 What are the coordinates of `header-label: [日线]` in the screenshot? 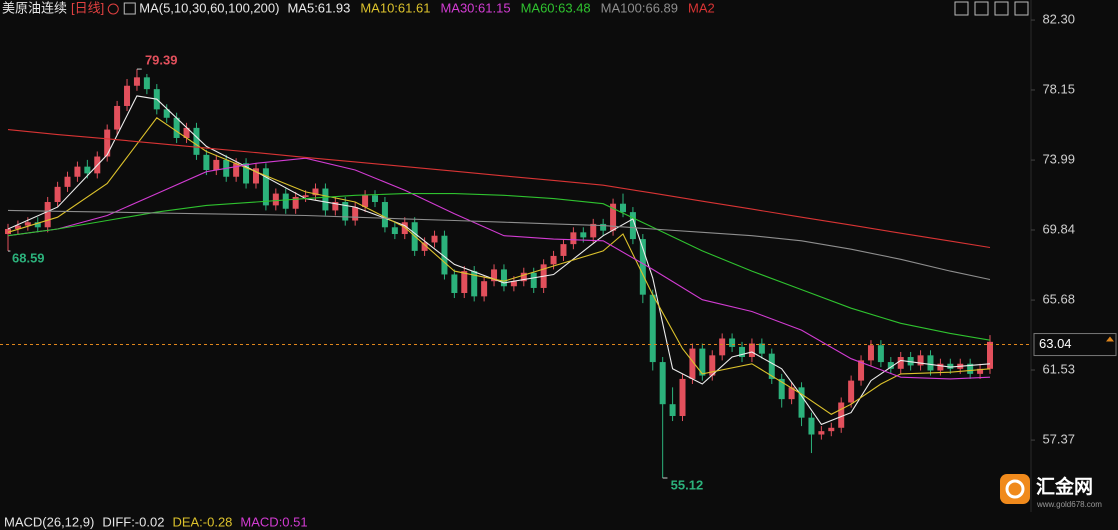 It's located at (87, 7).